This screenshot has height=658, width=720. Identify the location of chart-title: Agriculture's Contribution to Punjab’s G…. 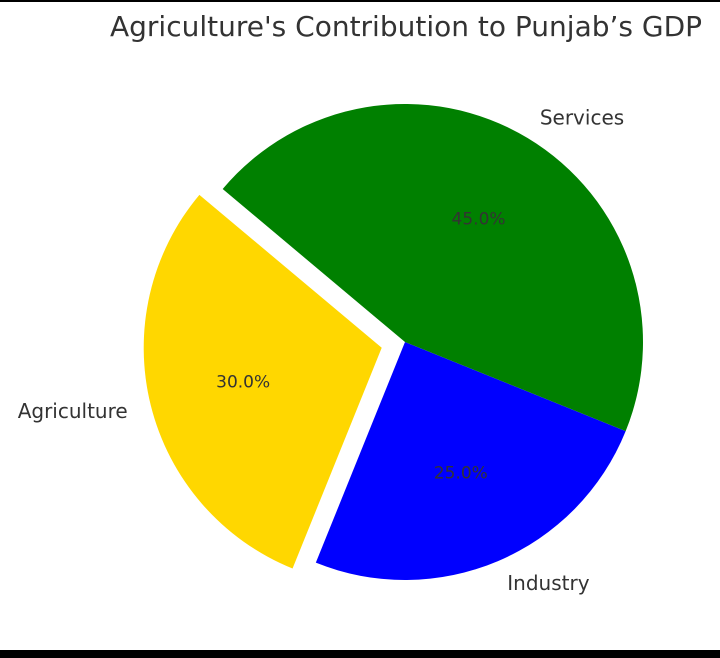
(406, 26).